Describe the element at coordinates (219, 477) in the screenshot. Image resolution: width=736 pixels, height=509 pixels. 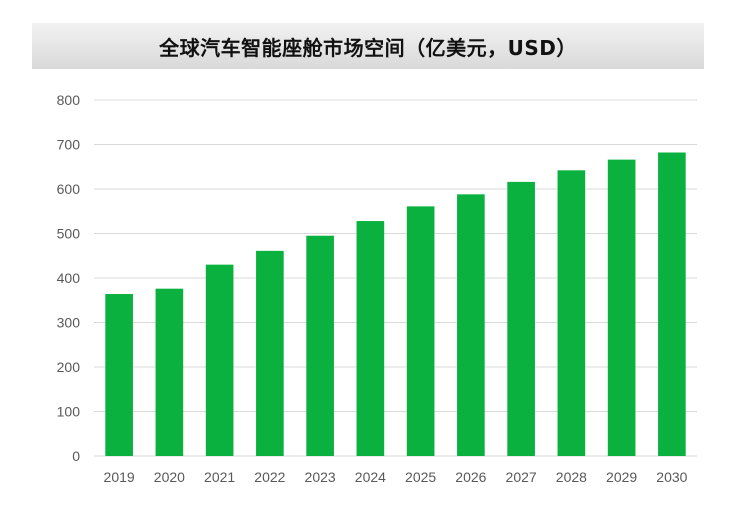
I see `x-tick-label-2021: 2021` at that location.